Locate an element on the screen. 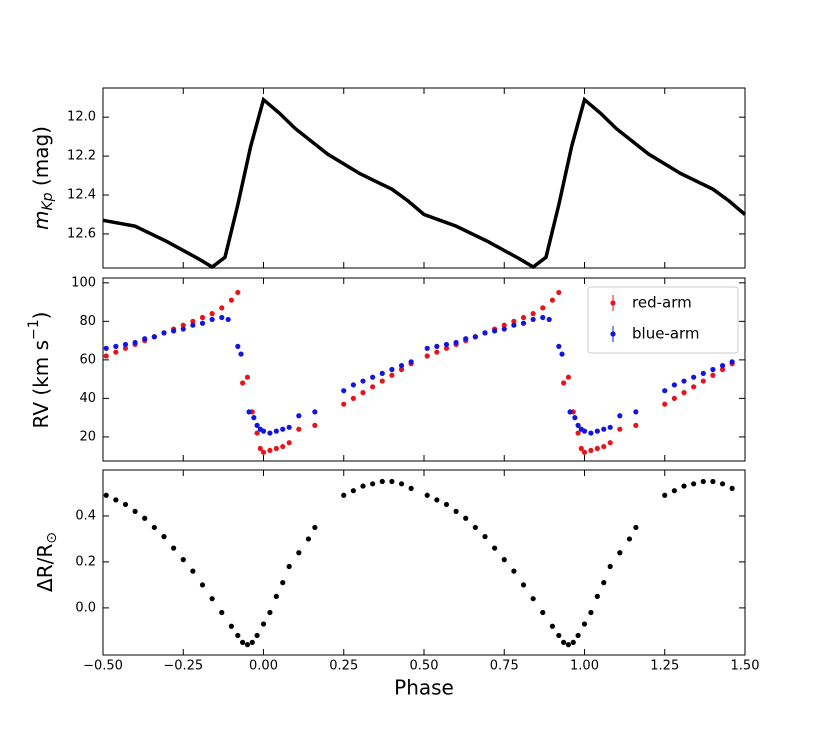  y-label-part: (mag) is located at coordinates (41, 159).